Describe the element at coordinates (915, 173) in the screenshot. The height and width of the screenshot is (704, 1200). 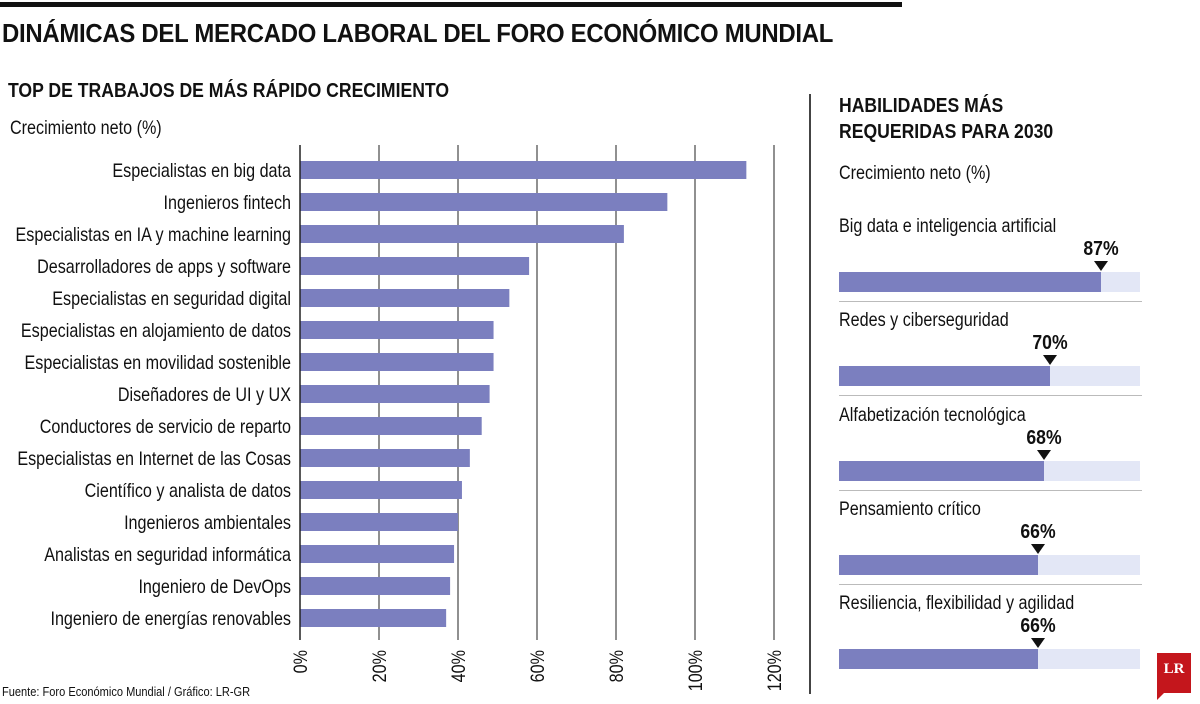
I see `skills-subtitle: Crecimiento neto (%)` at that location.